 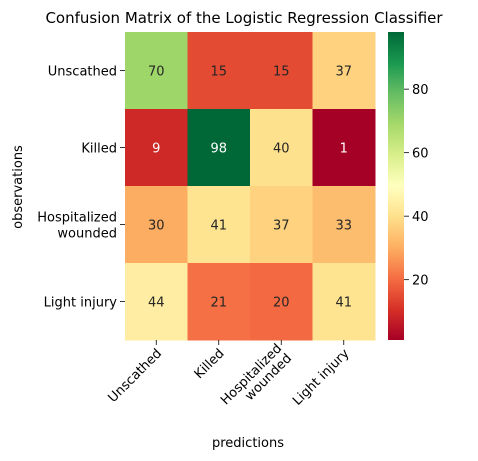 I want to click on cell-value-r1-c0: 9, so click(x=156, y=149).